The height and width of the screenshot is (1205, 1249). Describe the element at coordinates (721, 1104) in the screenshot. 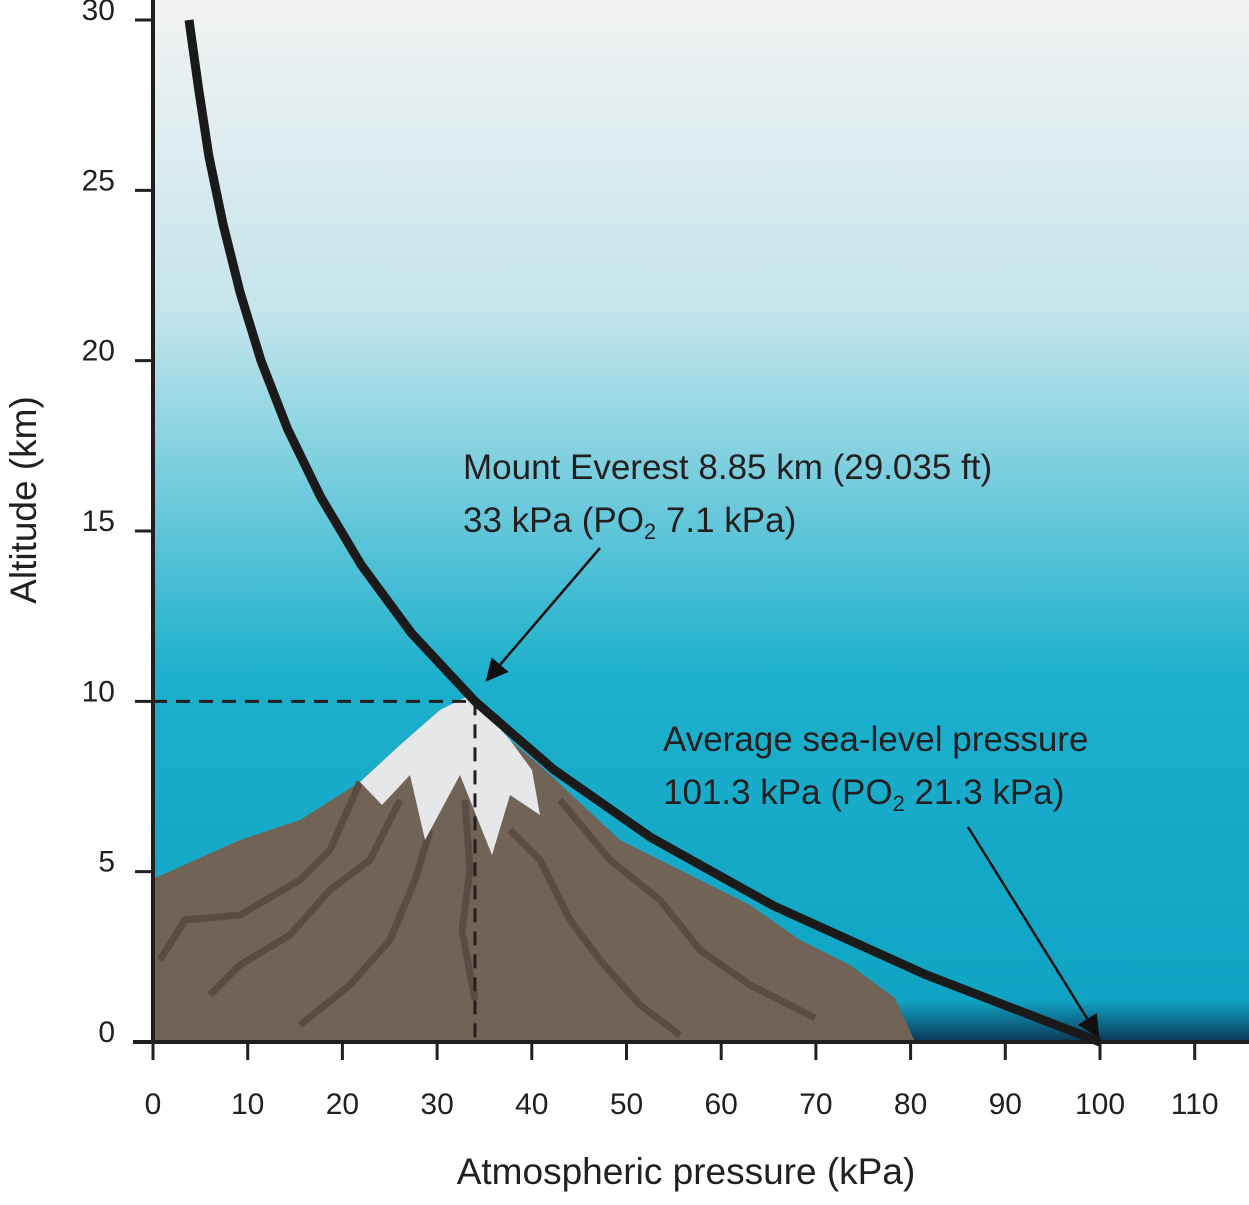

I see `x-tick-label: 60` at that location.